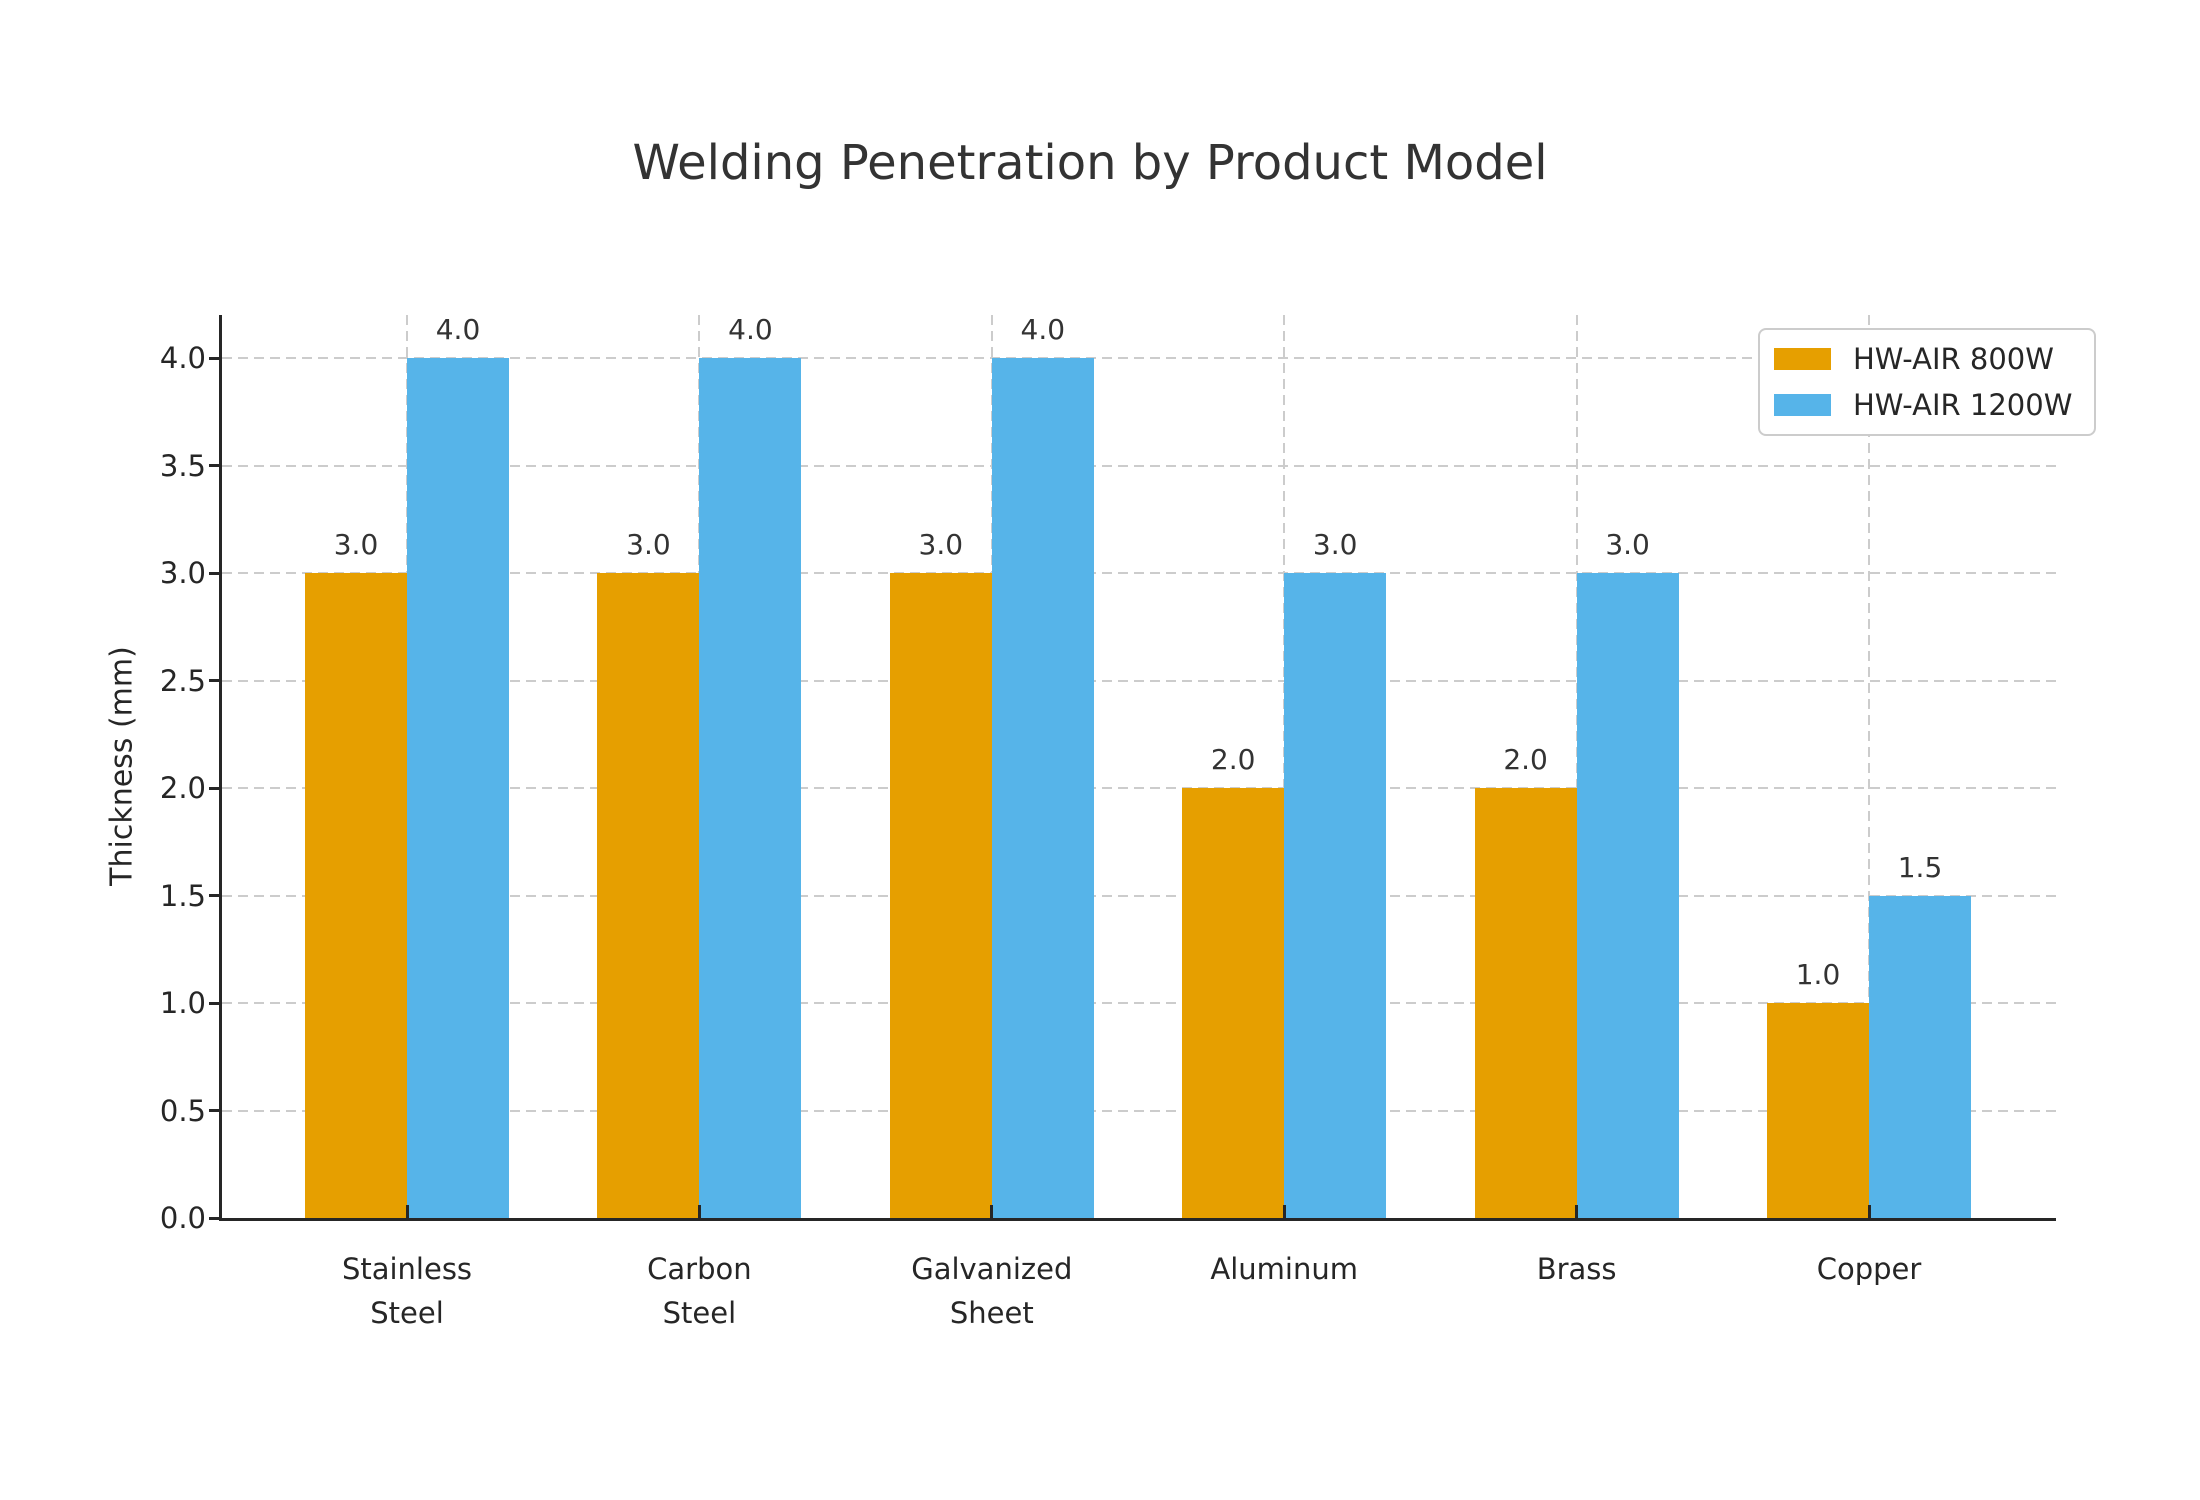 This screenshot has height=1500, width=2200. I want to click on x-tick-label: Aluminum, so click(1284, 1269).